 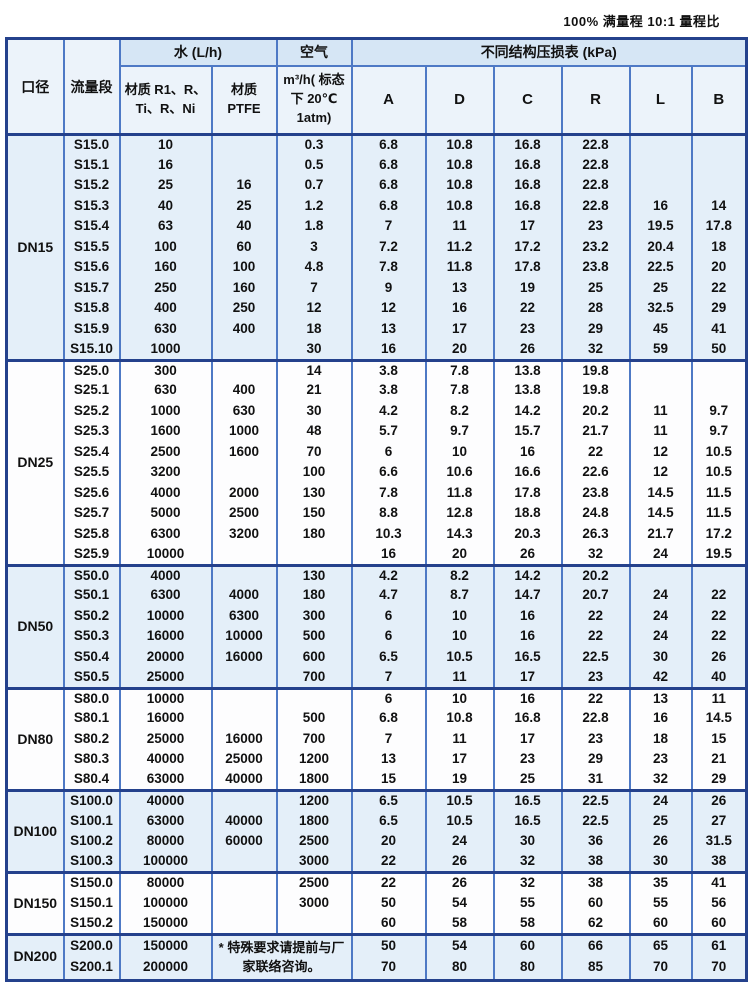 I want to click on pressure-C-cell: 13.8, so click(x=527, y=390).